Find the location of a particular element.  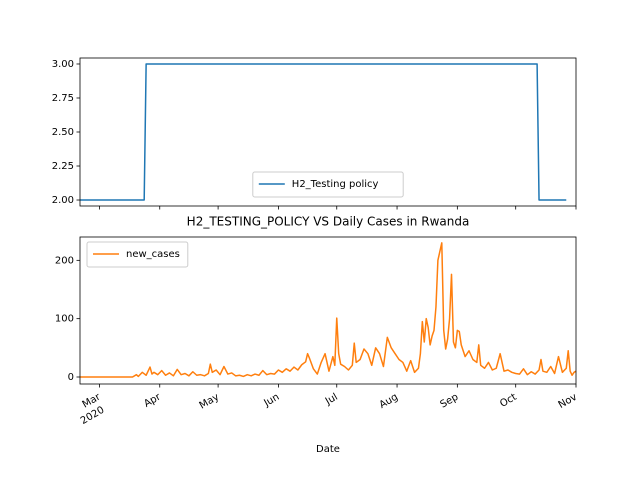

y-tick-label: 2.25 is located at coordinates (63, 166).